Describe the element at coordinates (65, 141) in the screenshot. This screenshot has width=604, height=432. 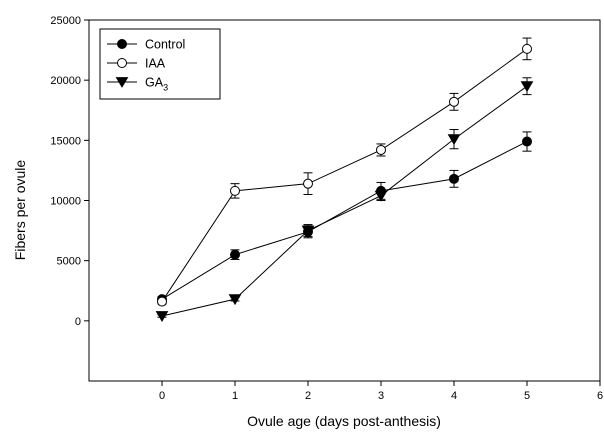
I see `y-tick-label: 15000` at that location.